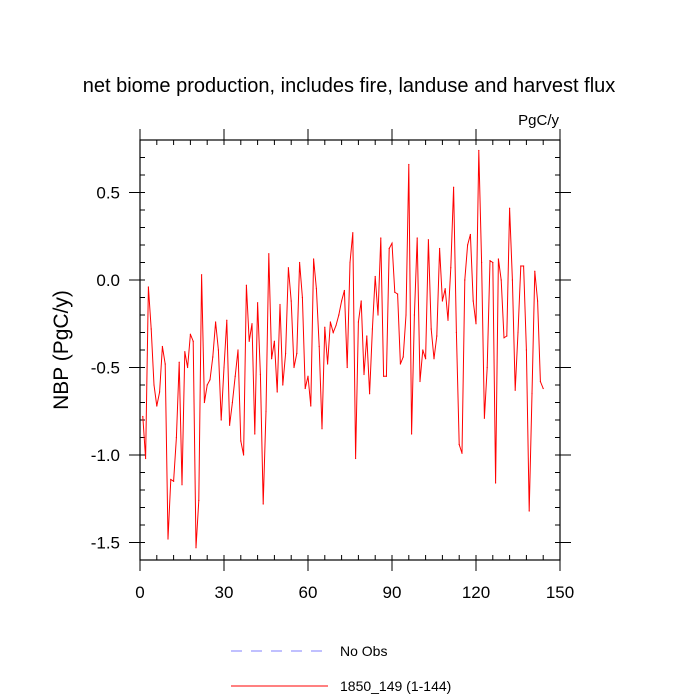 Image resolution: width=700 pixels, height=700 pixels. I want to click on units-label: PgC/y, so click(538, 120).